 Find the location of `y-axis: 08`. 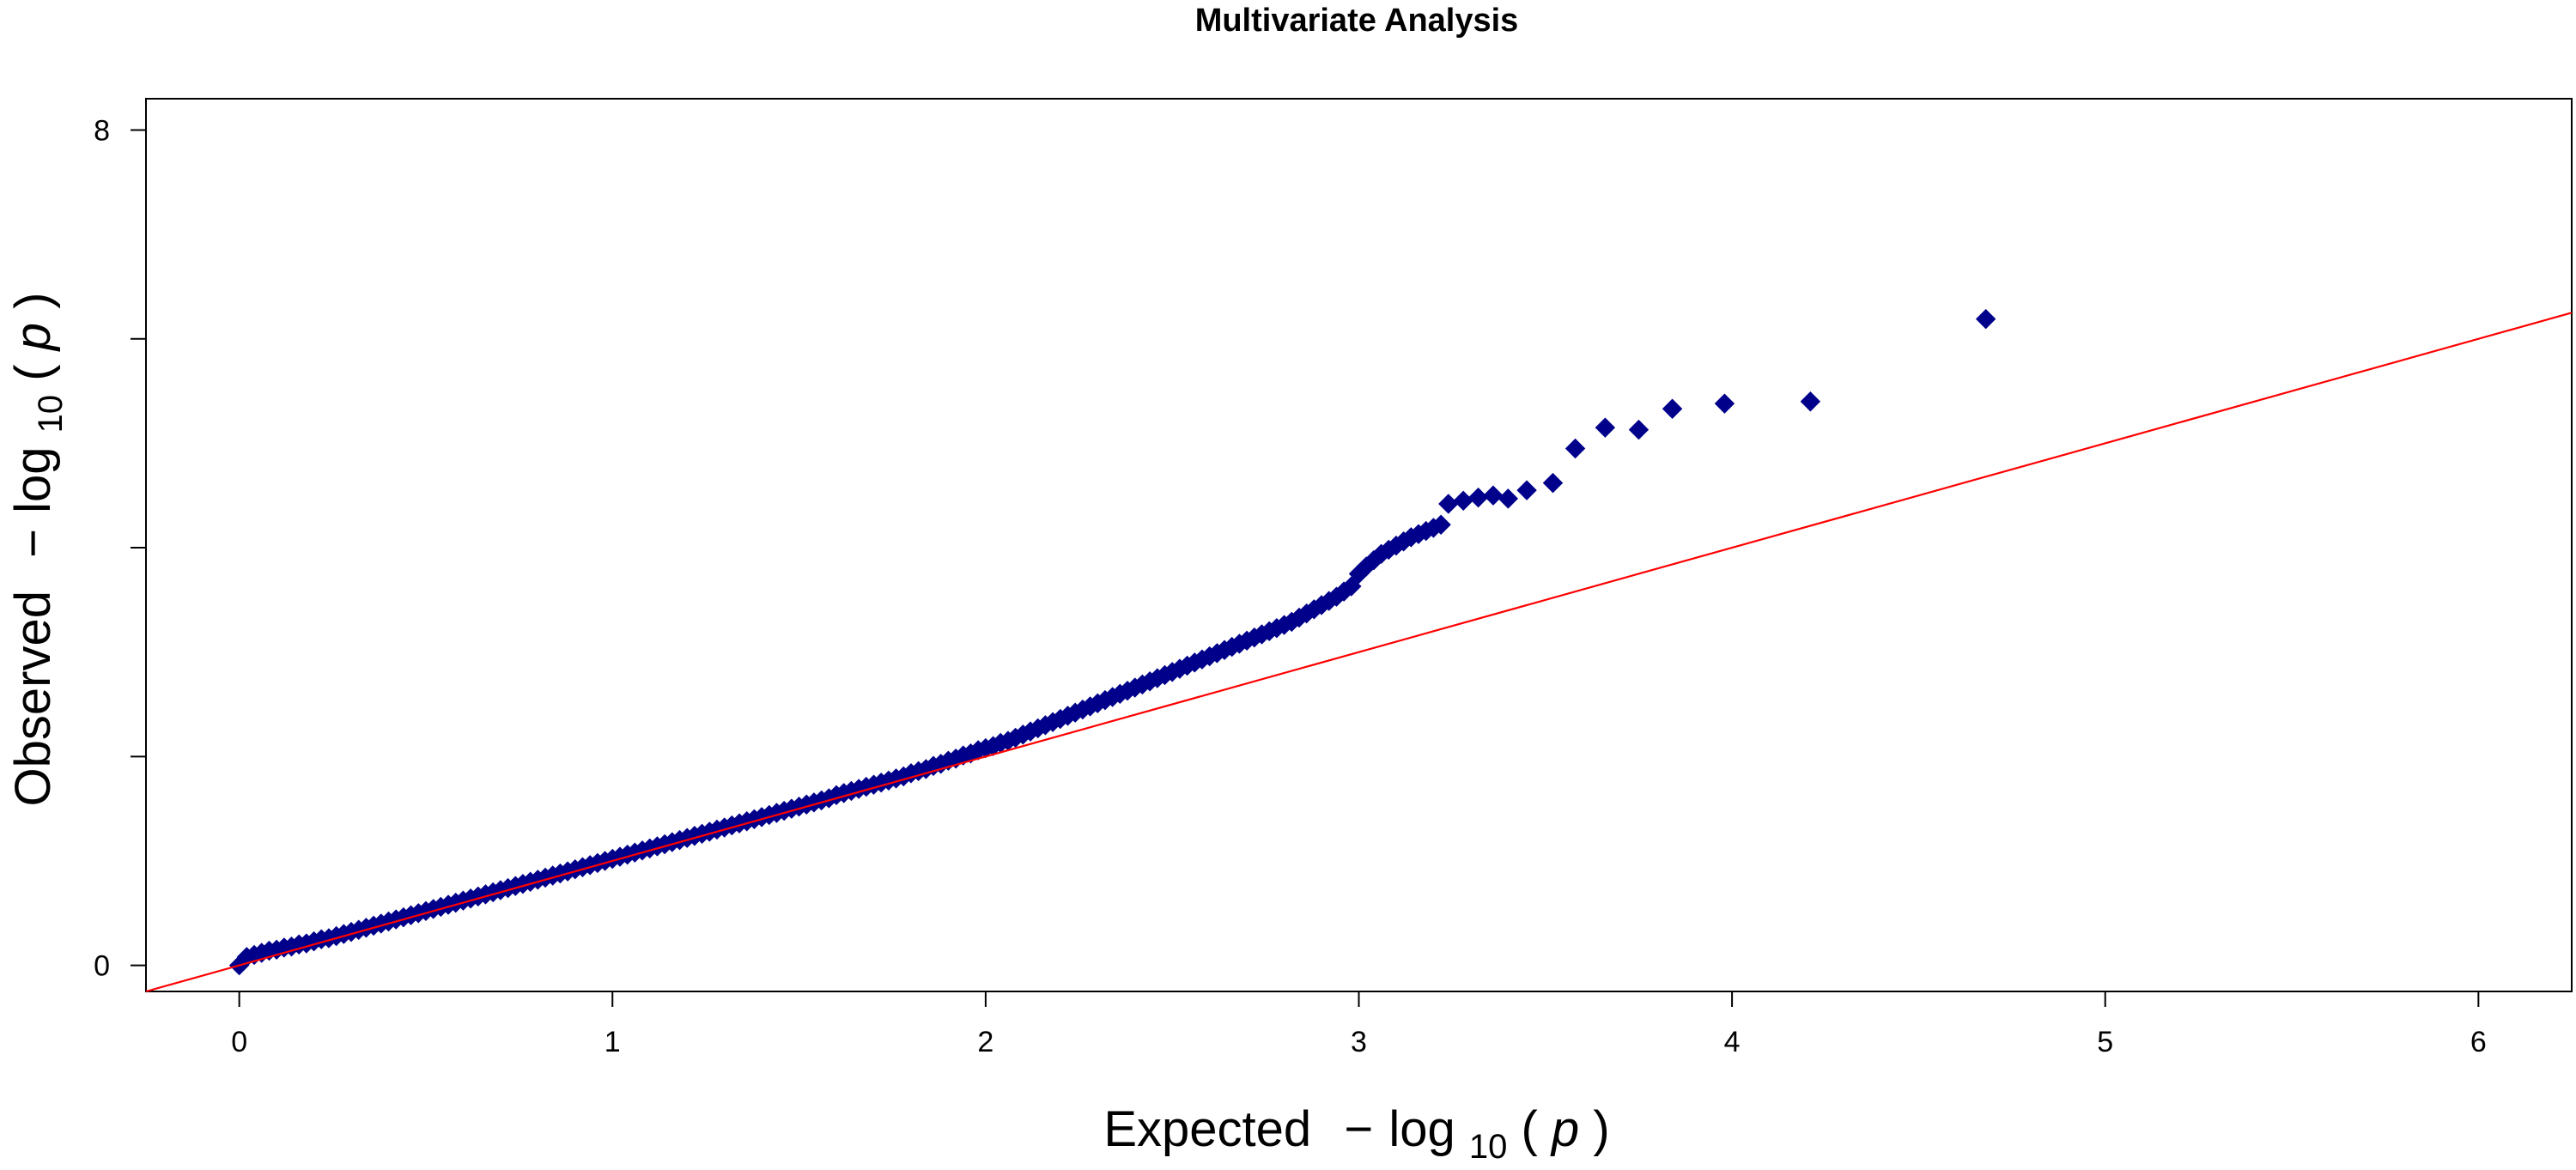

y-axis: 08 is located at coordinates (120, 549).